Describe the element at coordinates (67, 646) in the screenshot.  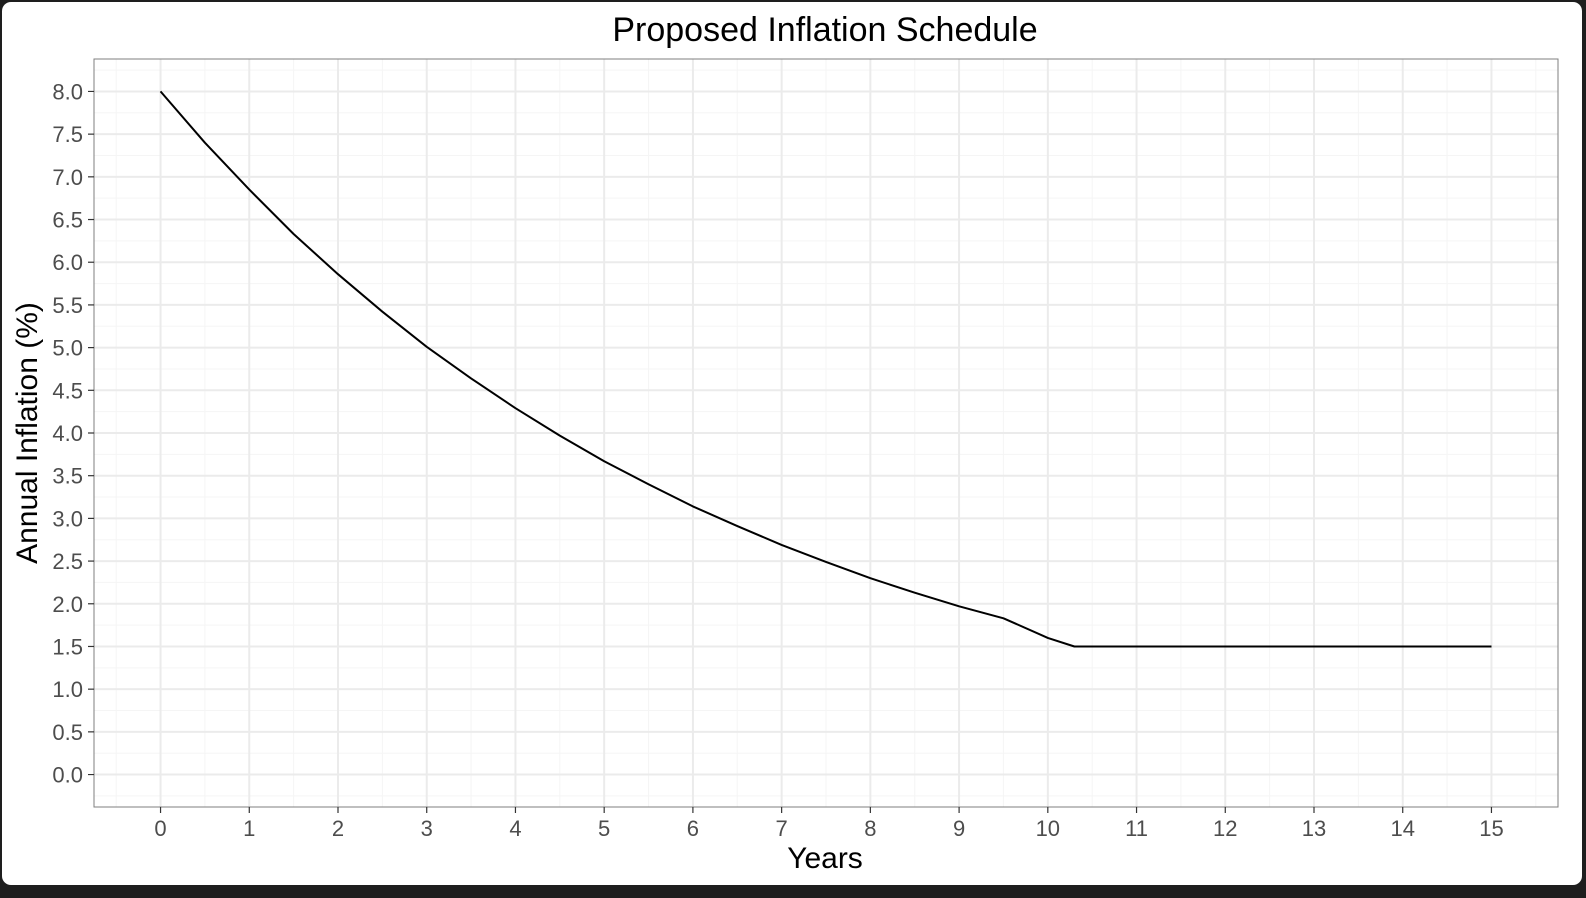
I see `y-tick-label: 1.5` at that location.